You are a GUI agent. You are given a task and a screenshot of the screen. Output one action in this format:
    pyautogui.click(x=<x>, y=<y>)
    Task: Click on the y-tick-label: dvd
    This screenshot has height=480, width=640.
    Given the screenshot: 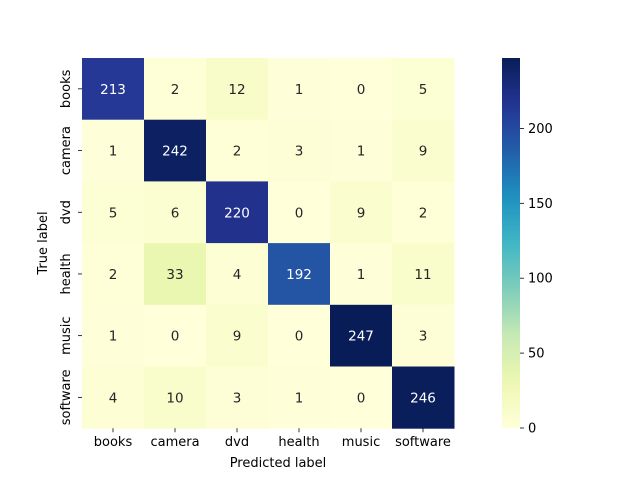 What is the action you would take?
    pyautogui.click(x=66, y=212)
    